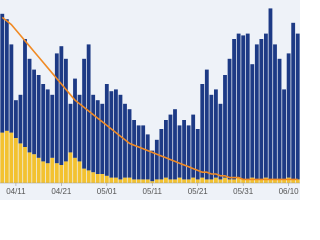 The width and height of the screenshot is (320, 240). Describe the element at coordinates (16, 191) in the screenshot. I see `x-tick-label: 04/11` at that location.